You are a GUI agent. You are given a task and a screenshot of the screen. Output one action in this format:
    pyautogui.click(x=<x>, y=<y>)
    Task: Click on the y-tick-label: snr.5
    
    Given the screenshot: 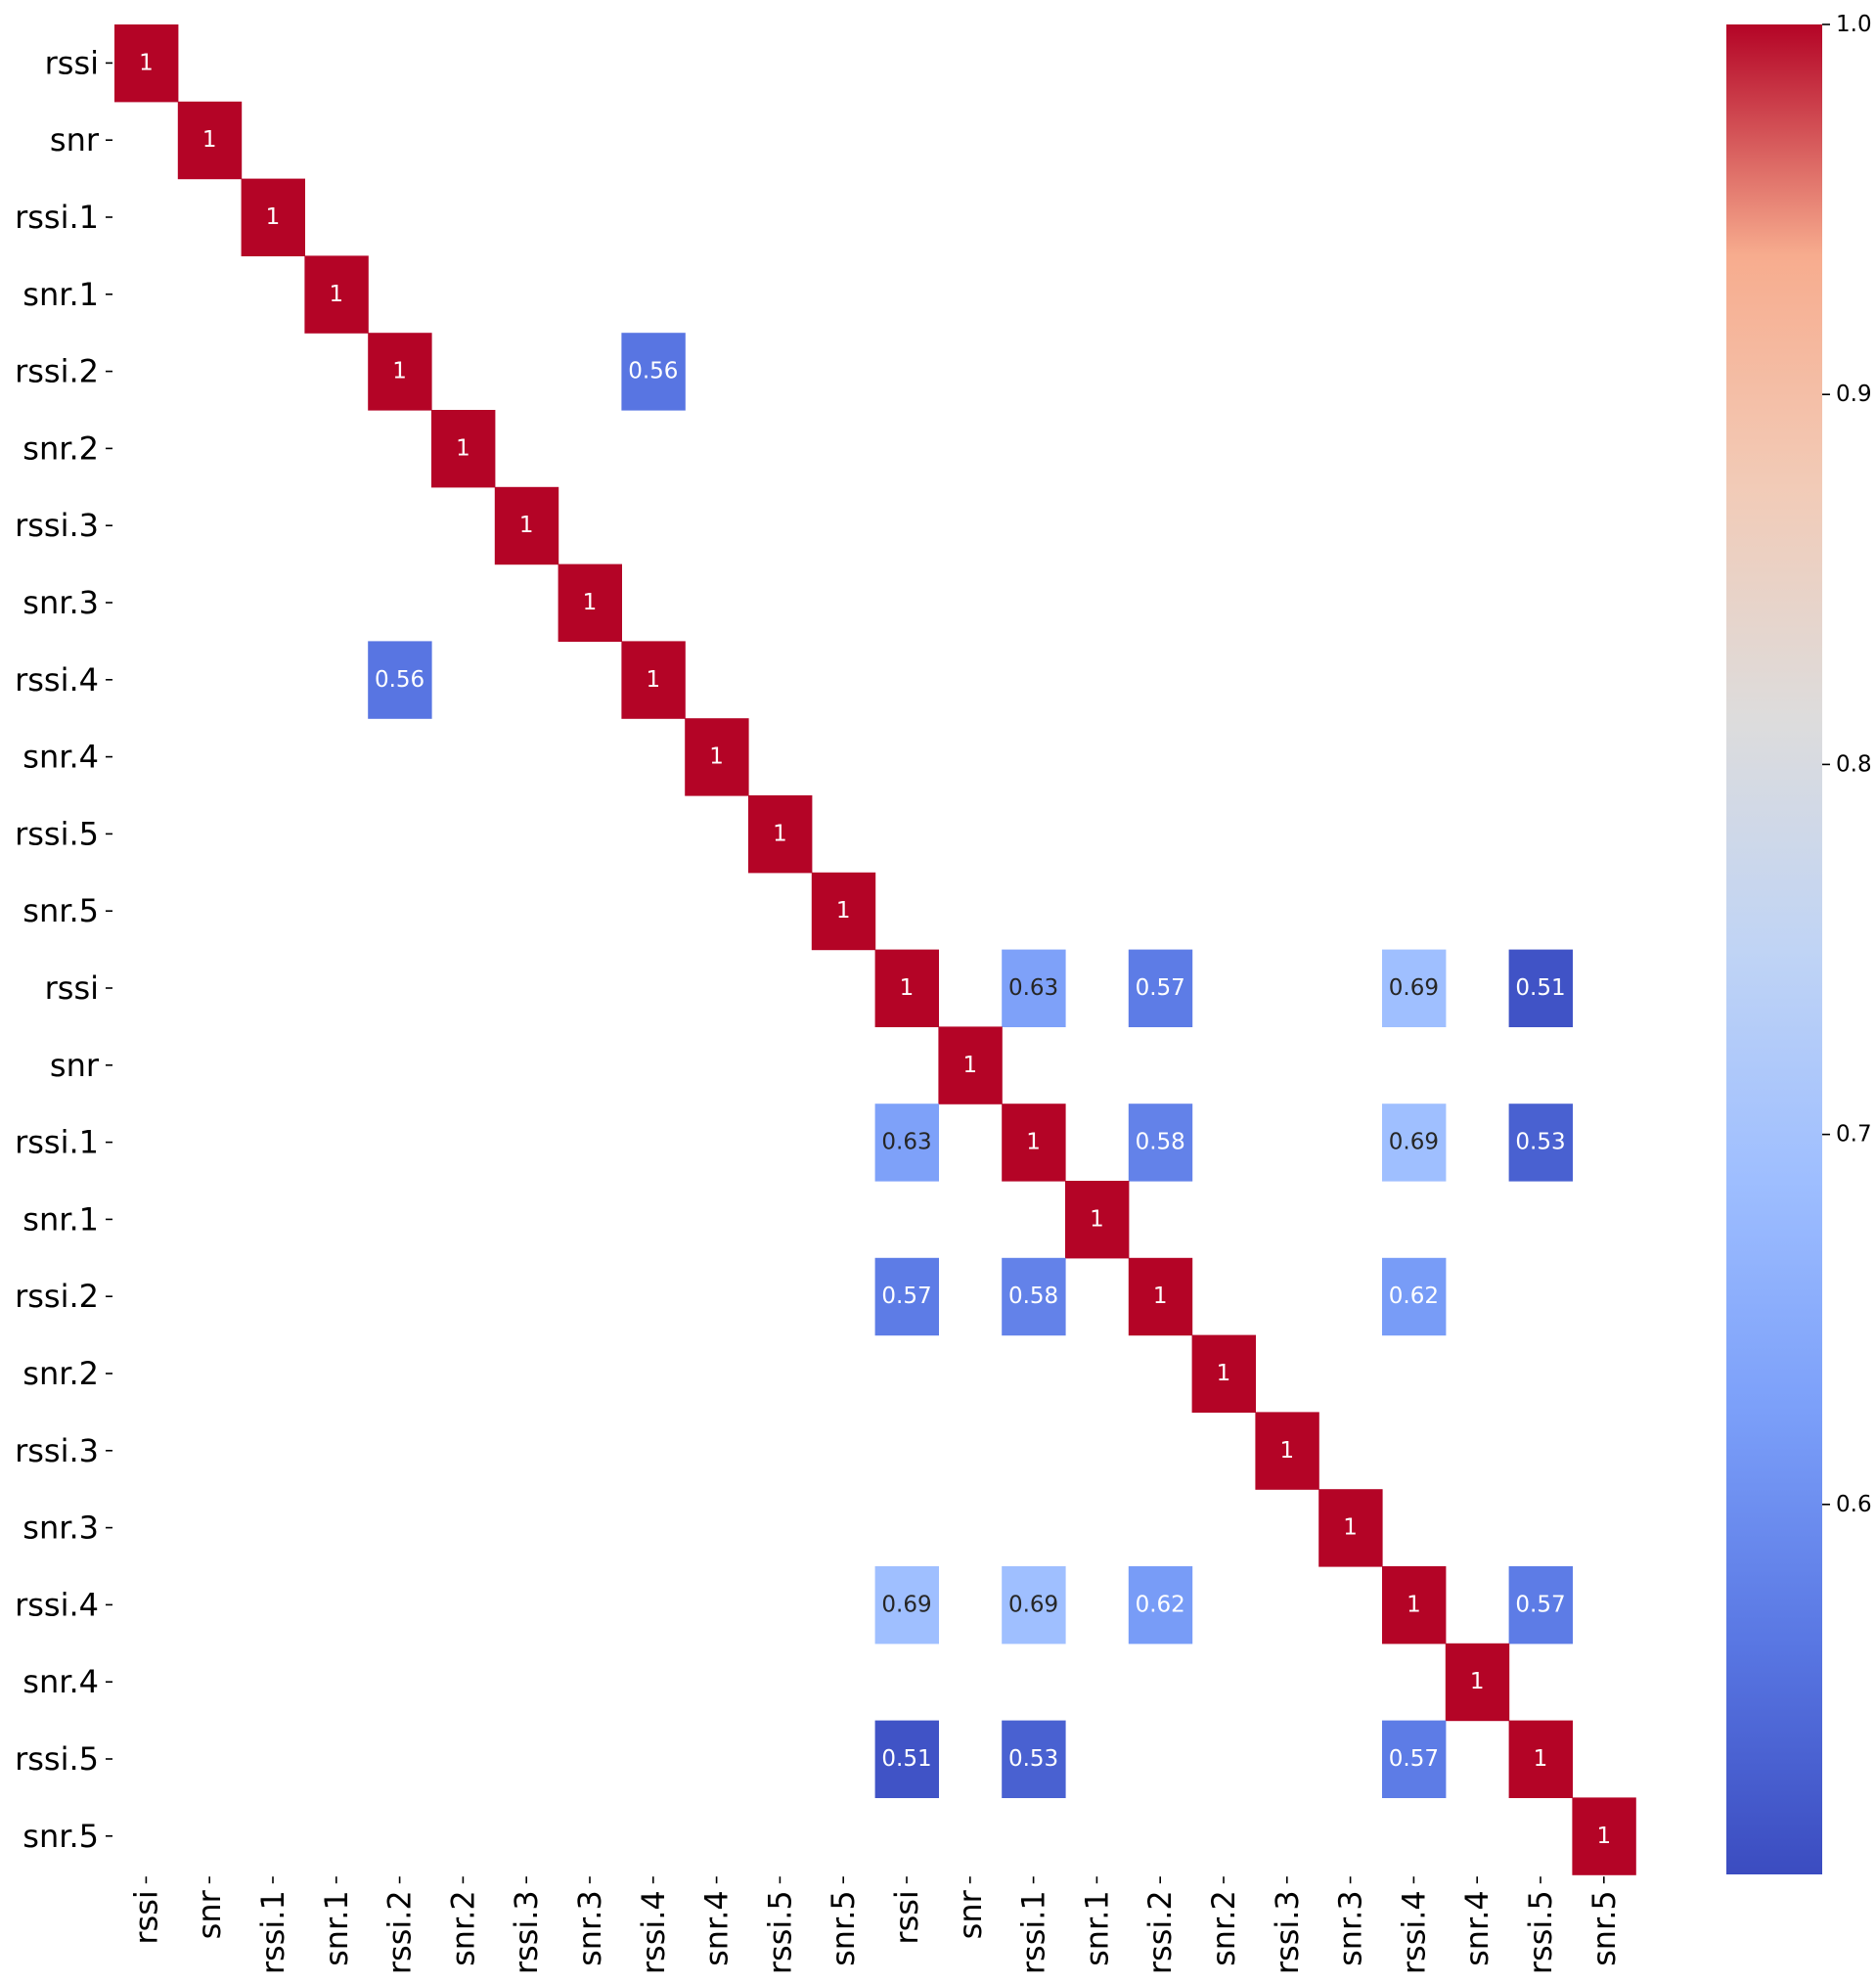 What is the action you would take?
    pyautogui.click(x=60, y=1837)
    